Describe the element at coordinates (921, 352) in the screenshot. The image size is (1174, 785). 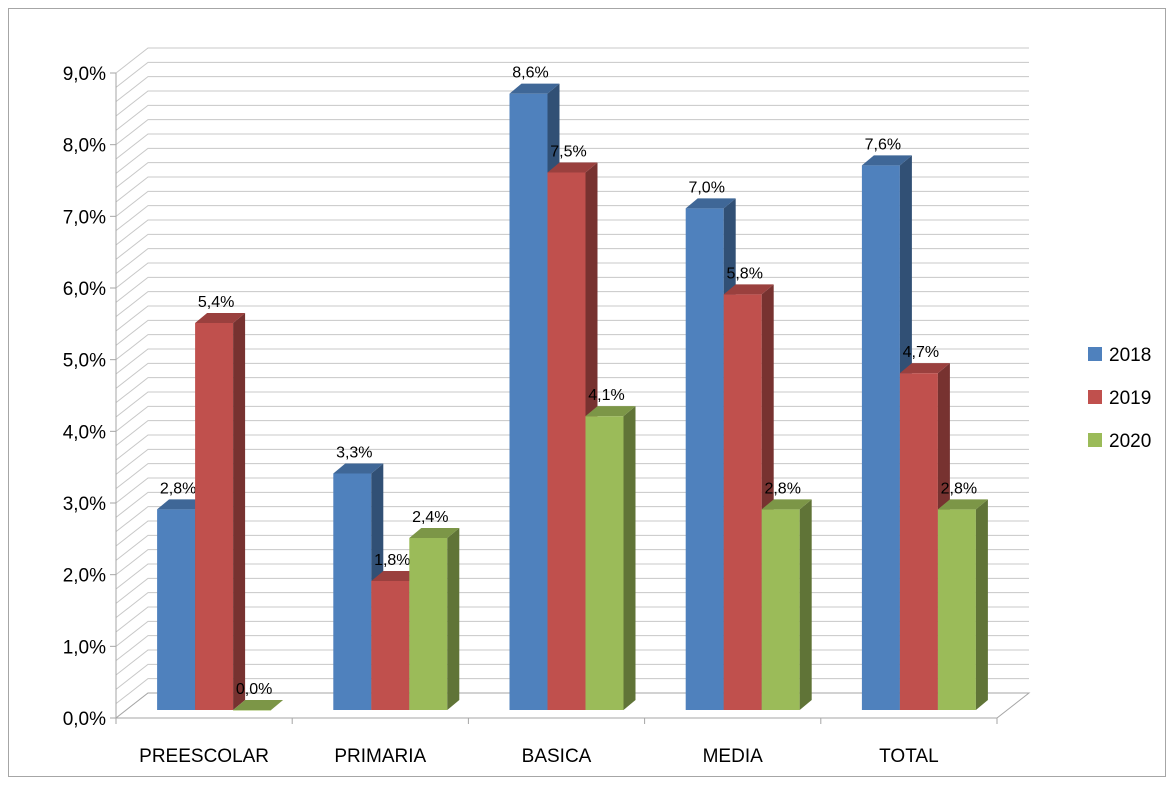
I see `data-label: 4,7%` at that location.